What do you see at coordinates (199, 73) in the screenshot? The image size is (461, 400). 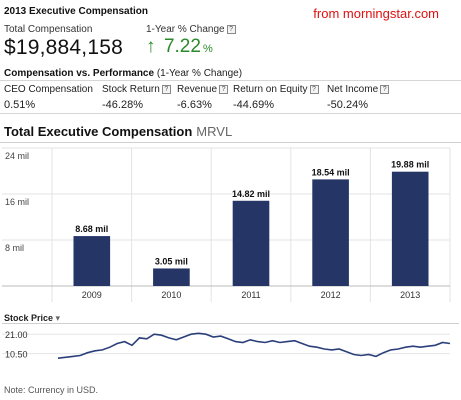 I see `performance-section-subtitle: (1-Year % Change)` at bounding box center [199, 73].